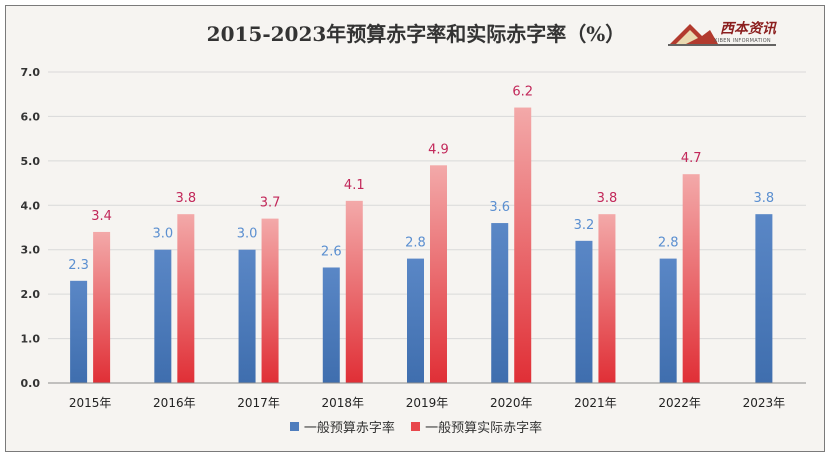 The image size is (832, 459). I want to click on legend-swatch-red, so click(416, 426).